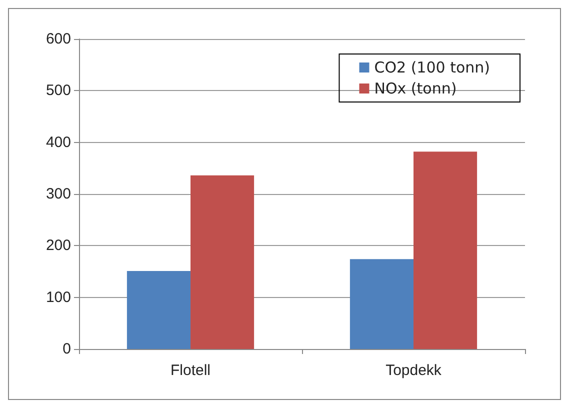 The image size is (571, 410). What do you see at coordinates (58, 91) in the screenshot?
I see `y-tick-label: 500` at bounding box center [58, 91].